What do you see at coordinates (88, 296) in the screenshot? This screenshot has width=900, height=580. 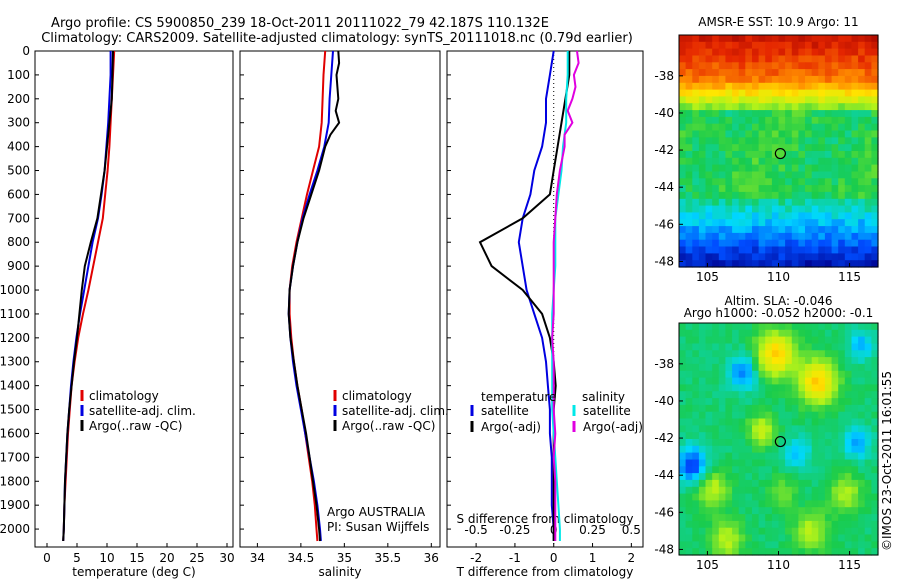 I see `series-line-argo-raw-qc-` at bounding box center [88, 296].